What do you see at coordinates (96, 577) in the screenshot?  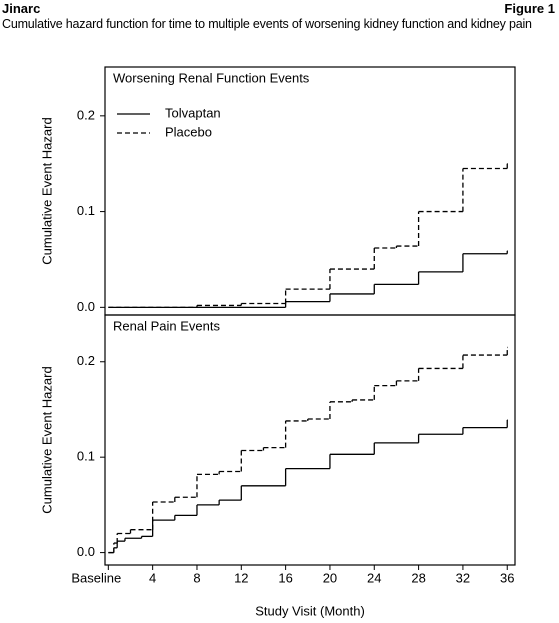 I see `x-tick-label: Baseline` at bounding box center [96, 577].